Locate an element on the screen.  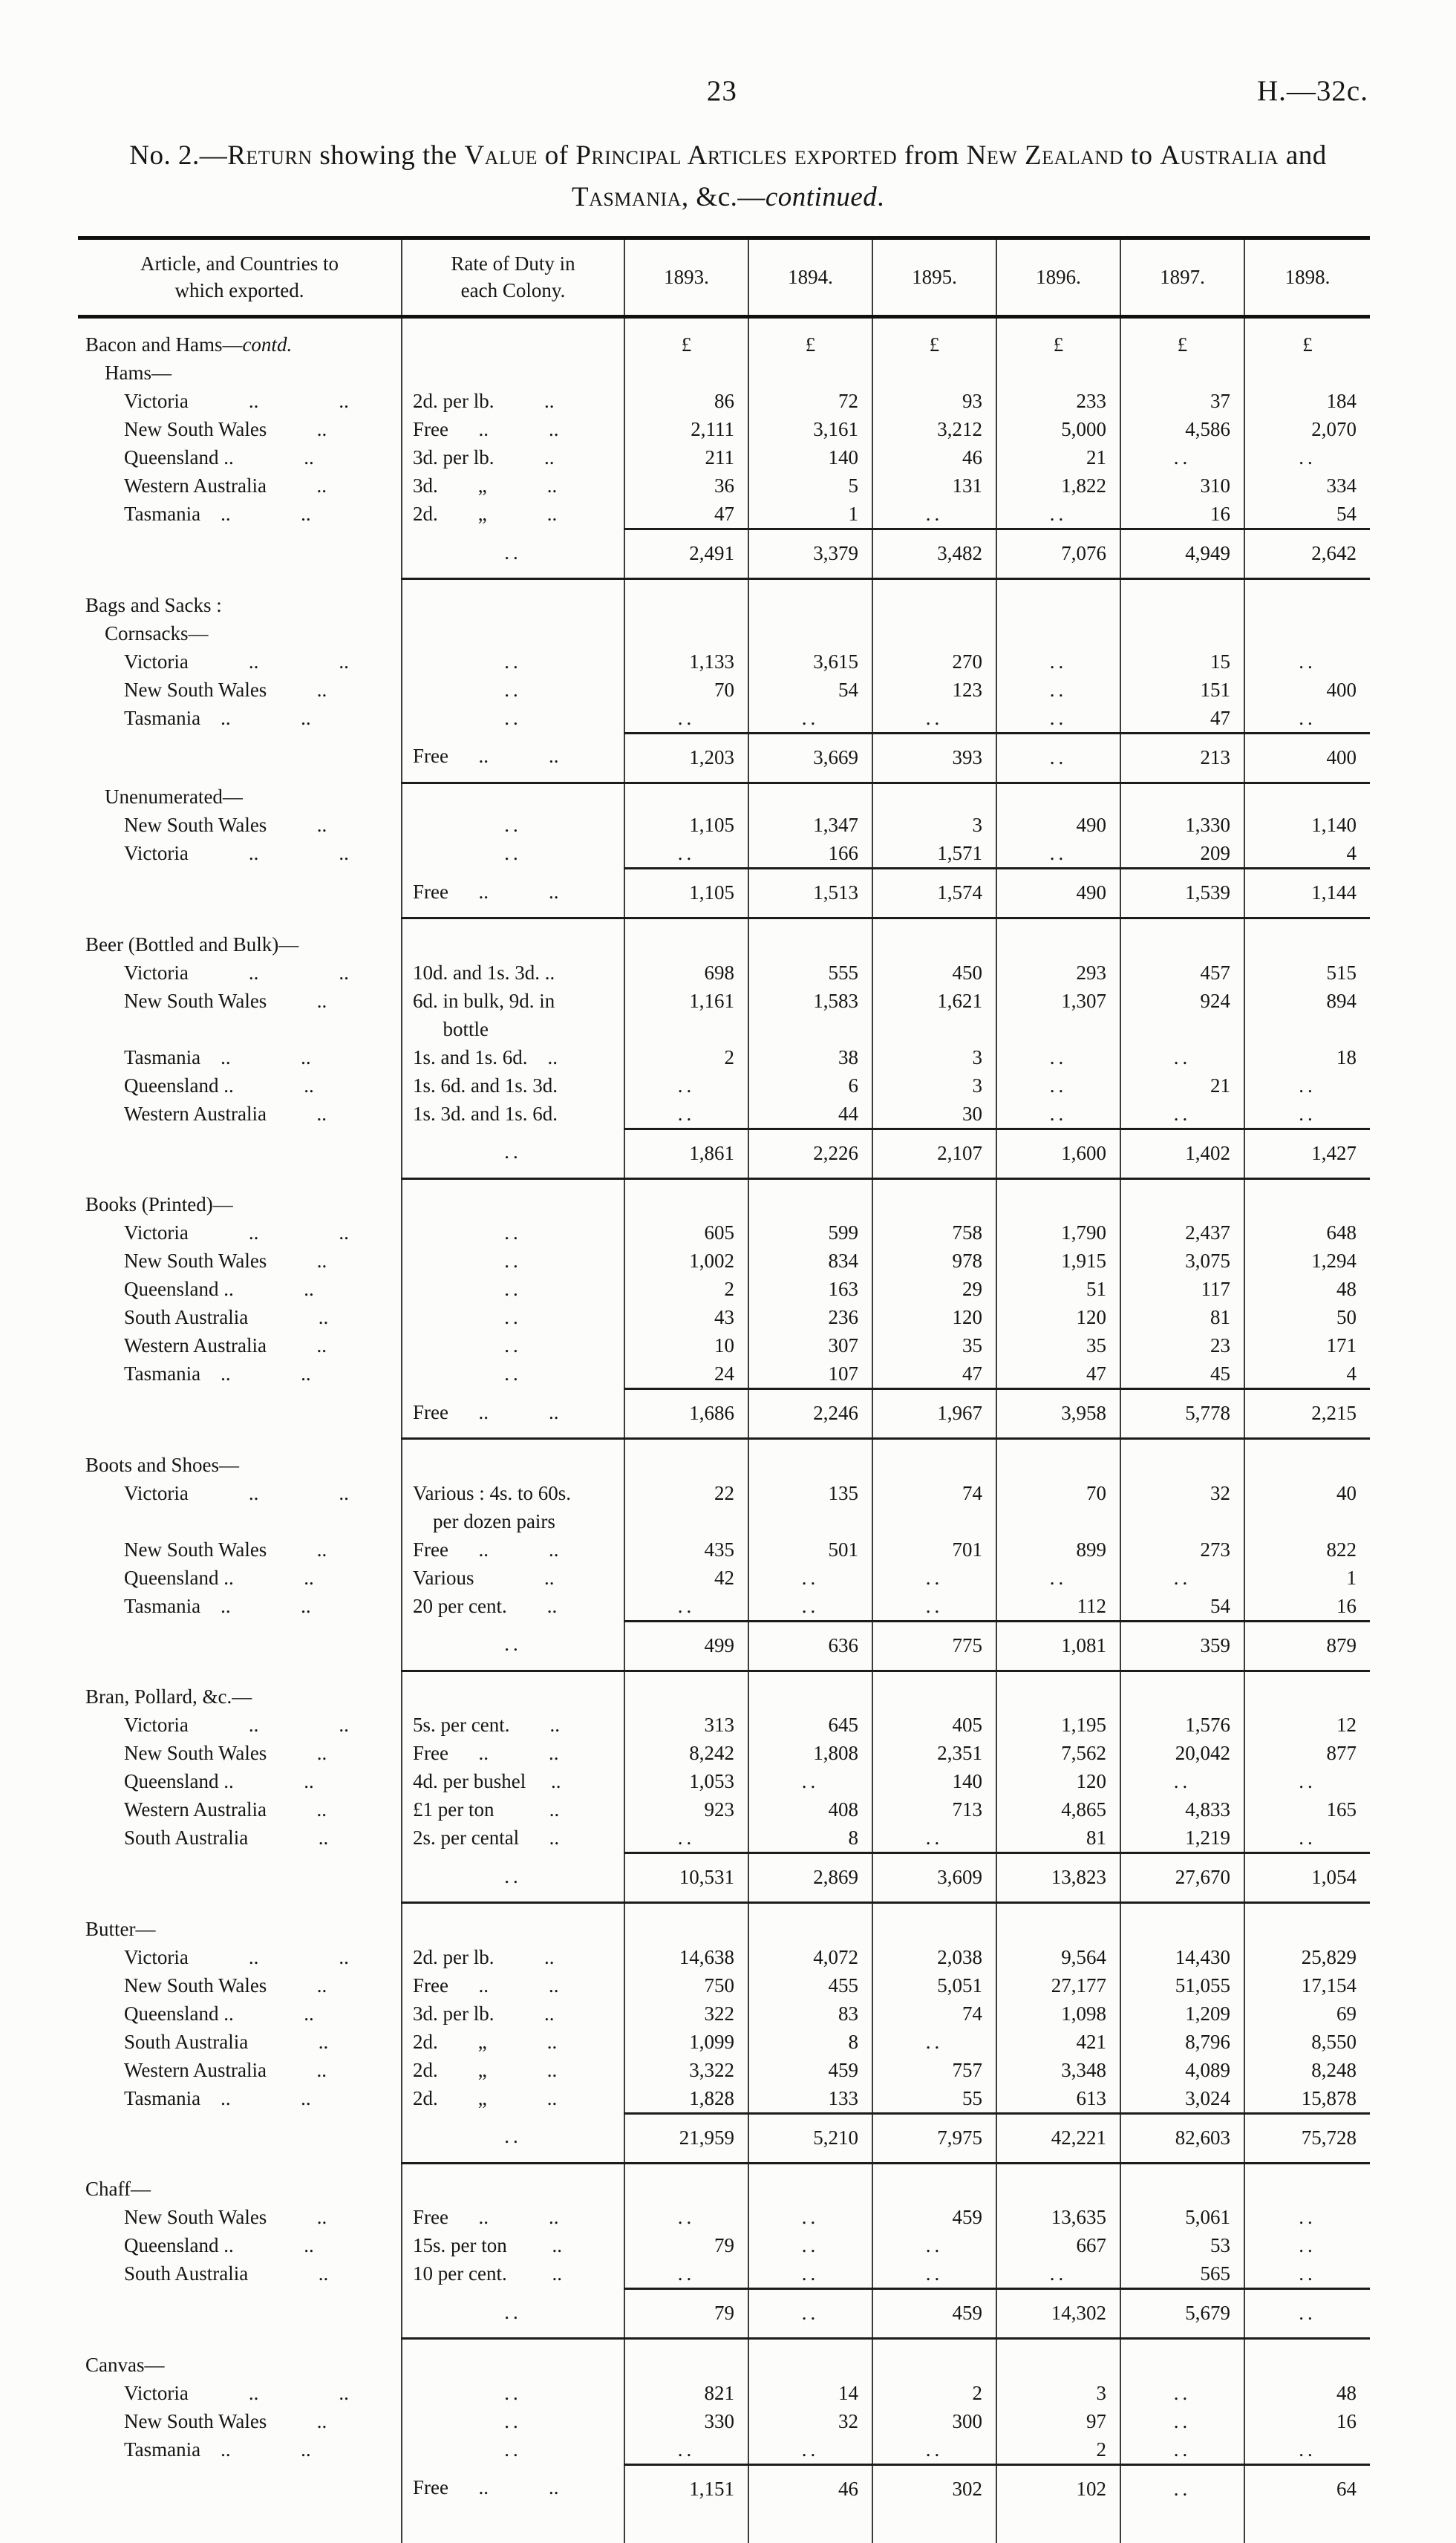
value-cell: 48 is located at coordinates (1307, 2392).